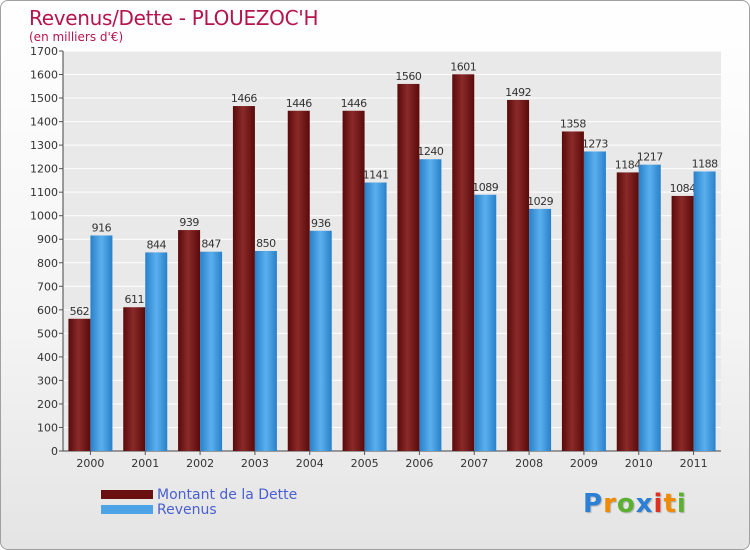 The width and height of the screenshot is (750, 550). Describe the element at coordinates (266, 243) in the screenshot. I see `data-label: 850` at that location.